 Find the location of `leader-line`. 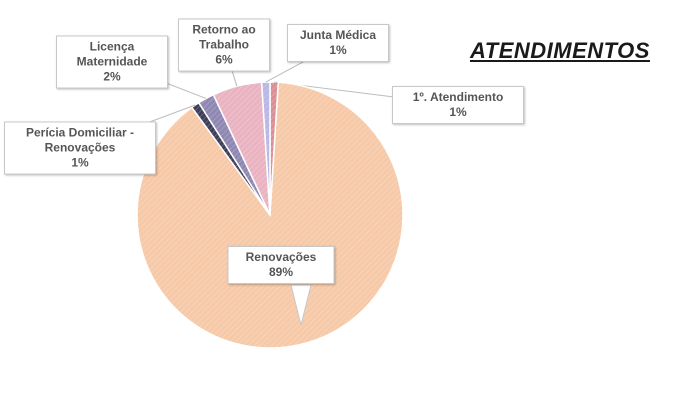

leader-line is located at coordinates (301, 305).